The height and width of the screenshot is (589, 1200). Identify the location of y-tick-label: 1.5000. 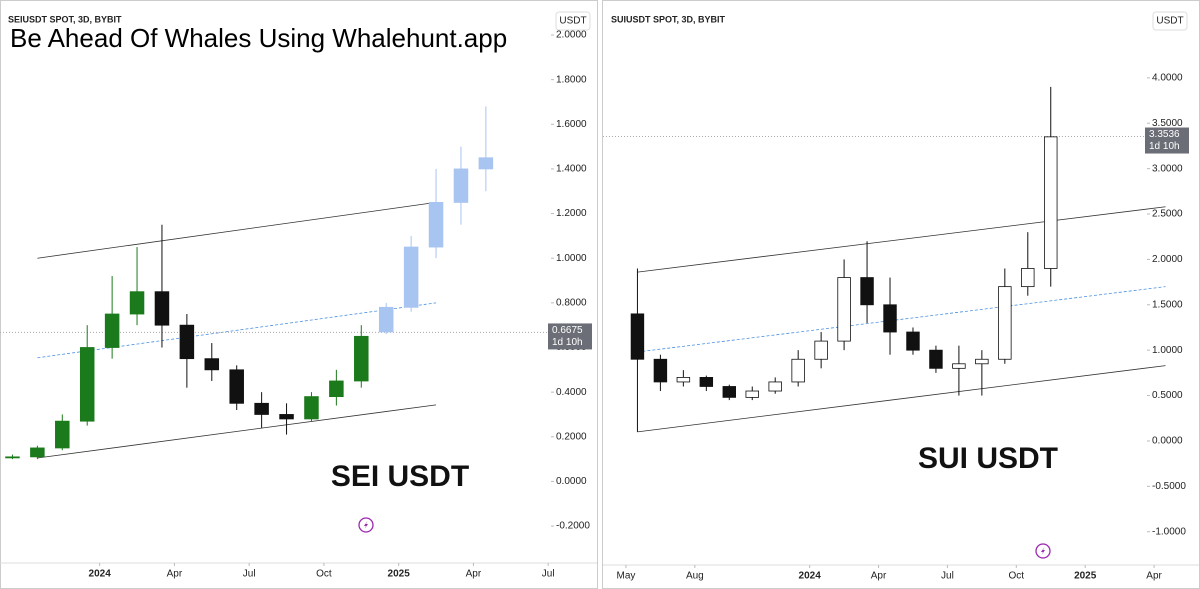
(1167, 304).